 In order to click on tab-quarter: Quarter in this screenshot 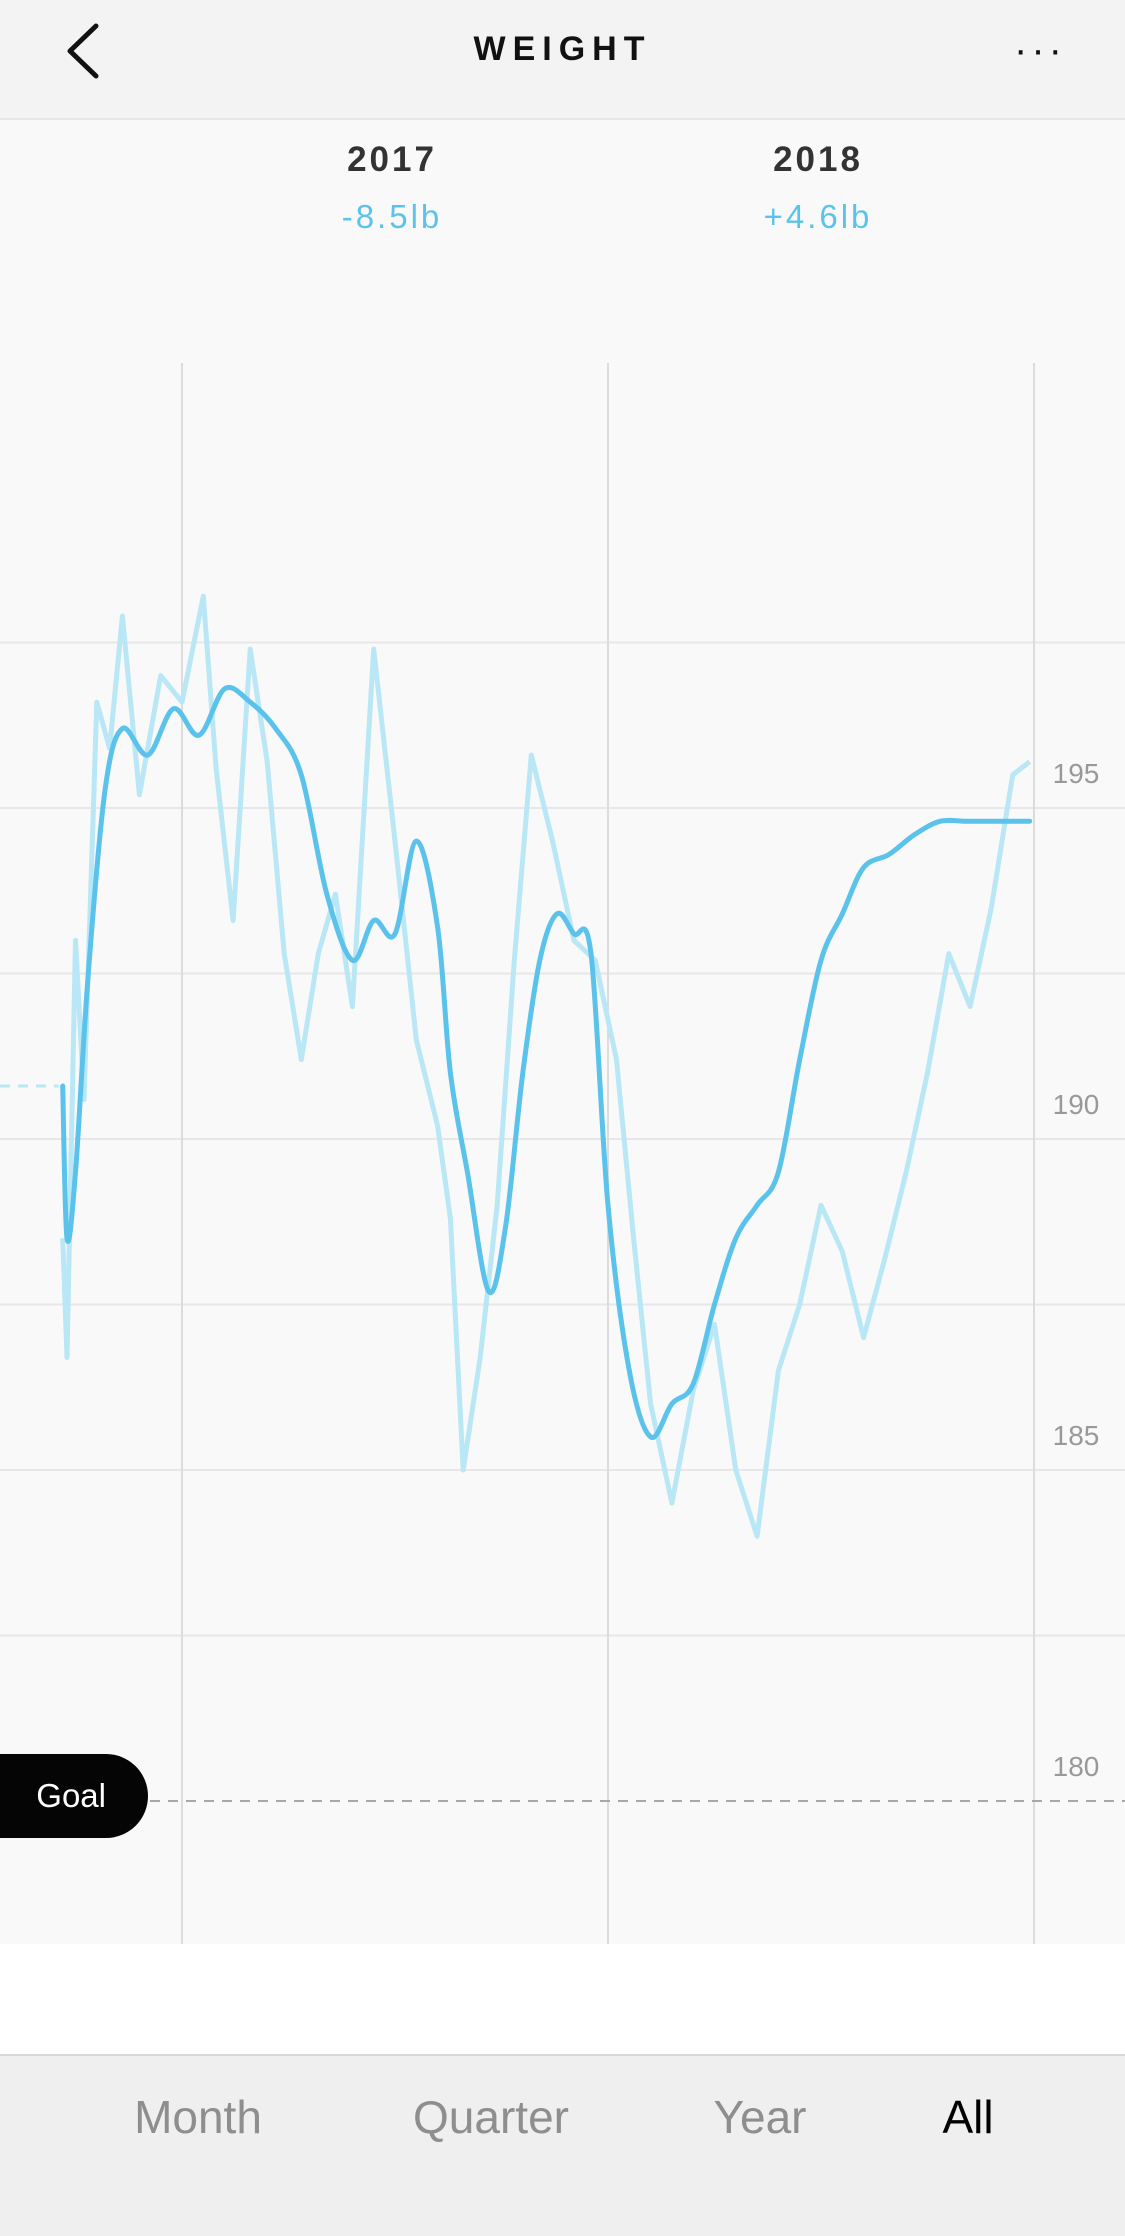, I will do `click(491, 2117)`.